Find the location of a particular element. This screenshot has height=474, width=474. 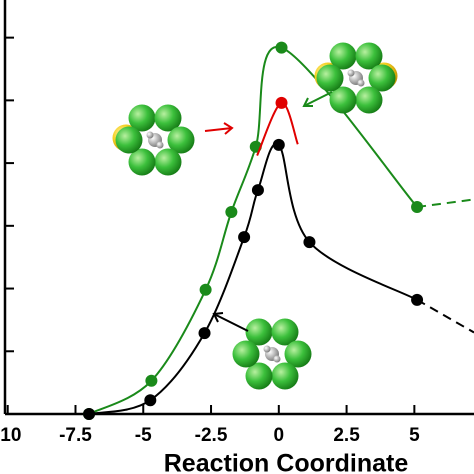

x-tick-label: -5 is located at coordinates (143, 435).